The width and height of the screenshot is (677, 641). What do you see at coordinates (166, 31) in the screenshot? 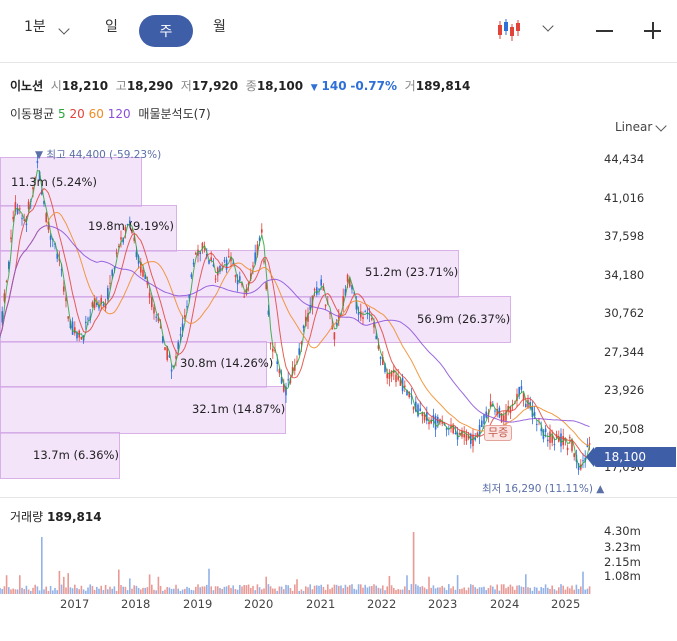
I see `interval-week: 주` at bounding box center [166, 31].